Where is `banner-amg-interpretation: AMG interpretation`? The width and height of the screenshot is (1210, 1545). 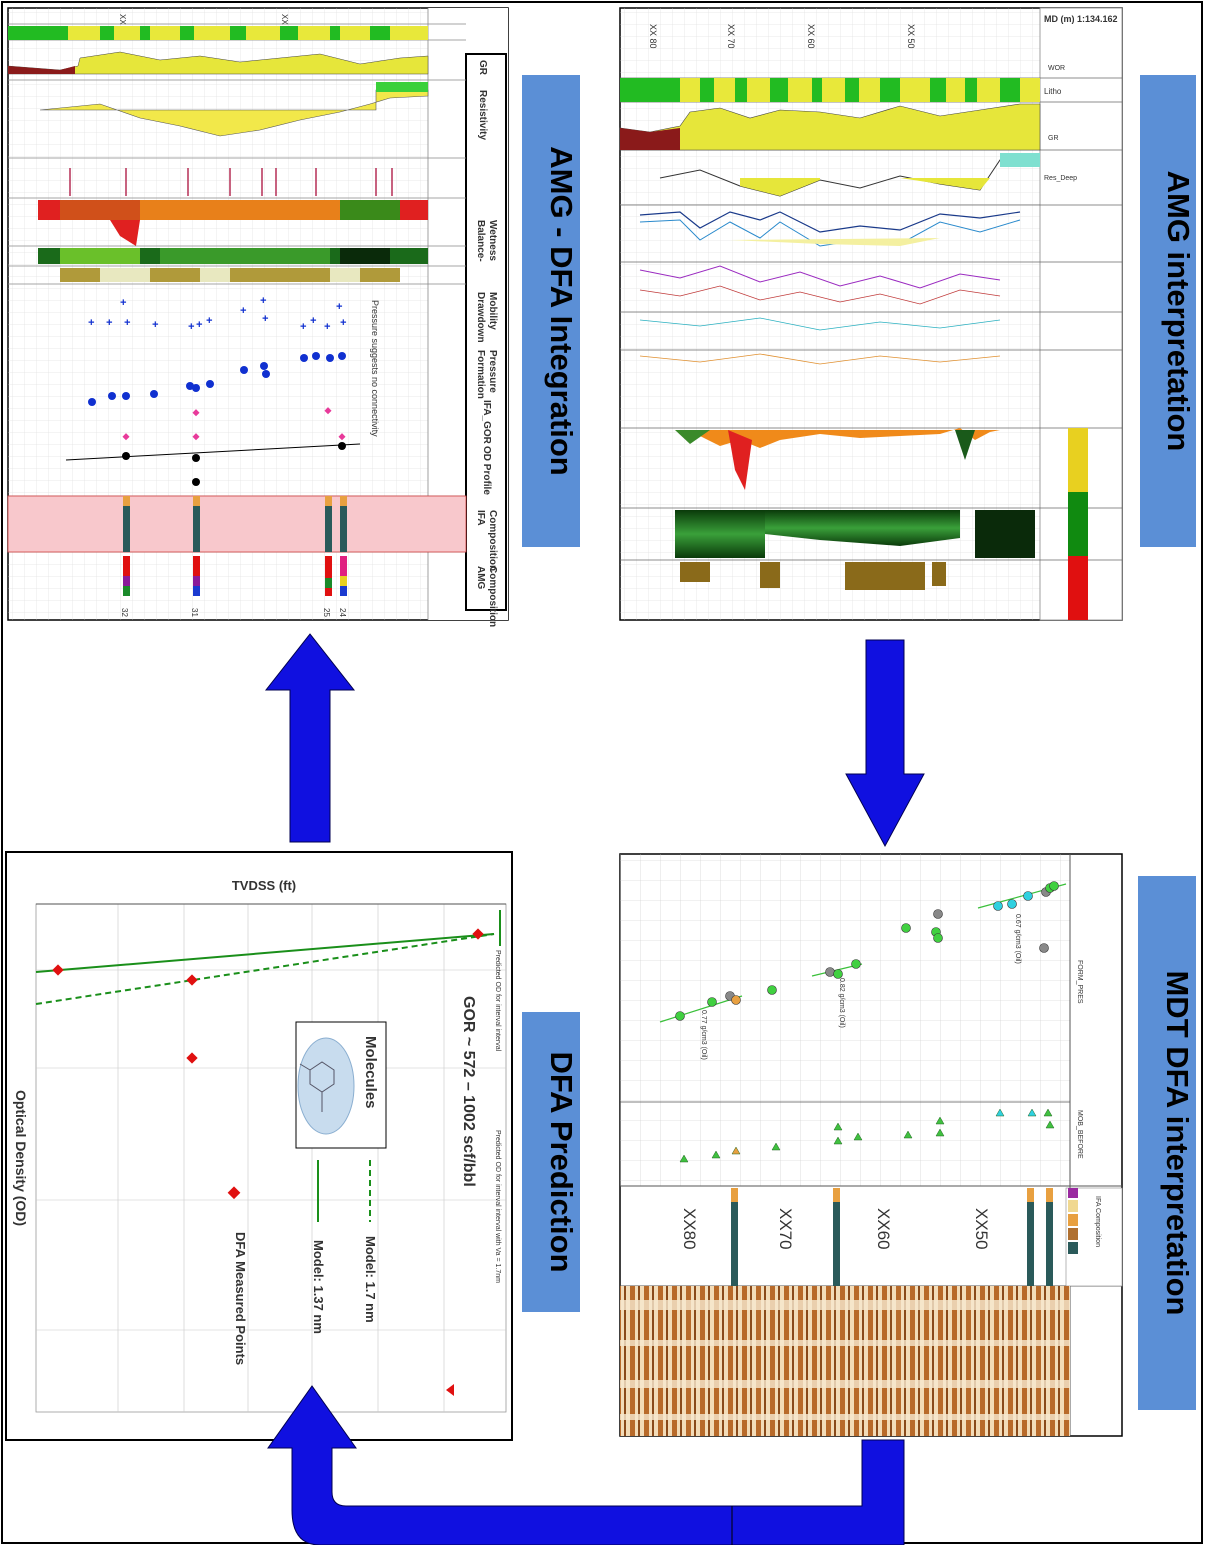 banner-amg-interpretation: AMG interpretation is located at coordinates (1168, 311).